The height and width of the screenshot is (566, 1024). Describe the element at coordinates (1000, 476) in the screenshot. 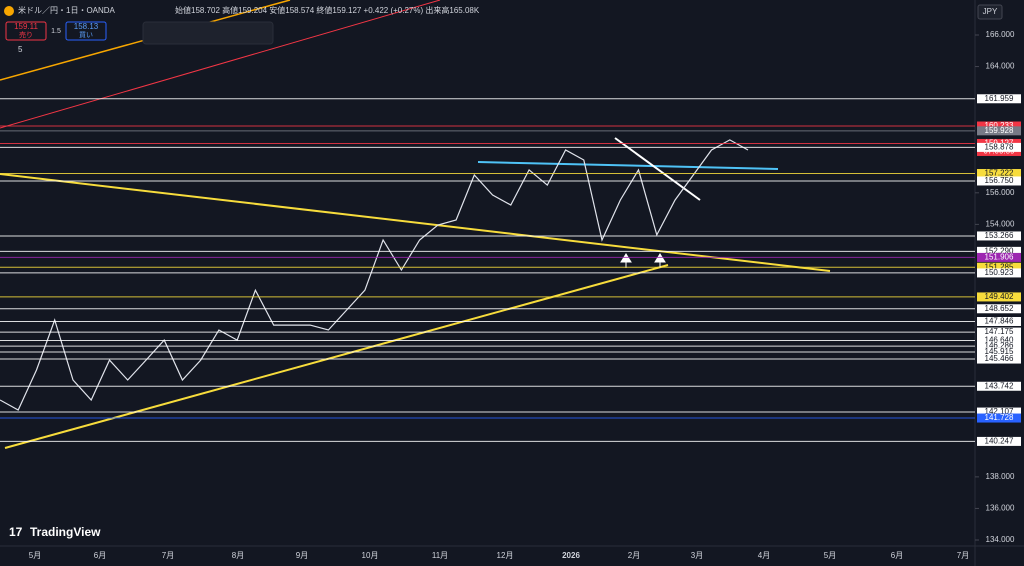

I see `y-tick-label: 138.000` at that location.